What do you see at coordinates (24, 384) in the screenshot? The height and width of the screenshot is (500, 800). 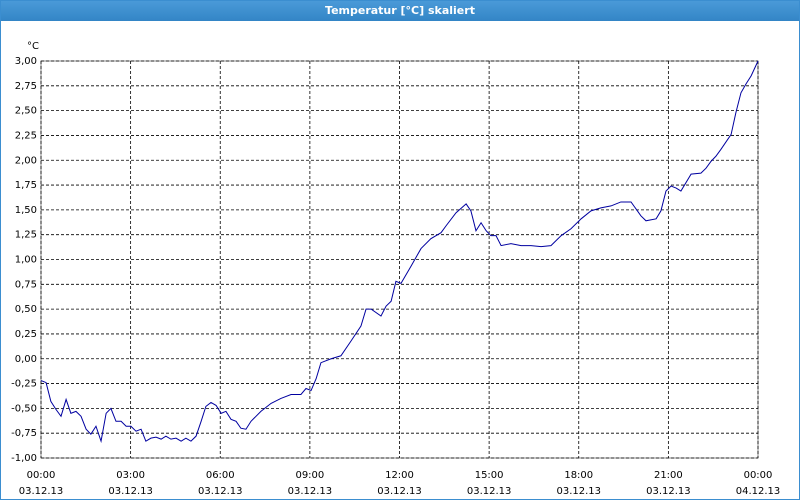 I see `y-tick-label: -0,25` at bounding box center [24, 384].